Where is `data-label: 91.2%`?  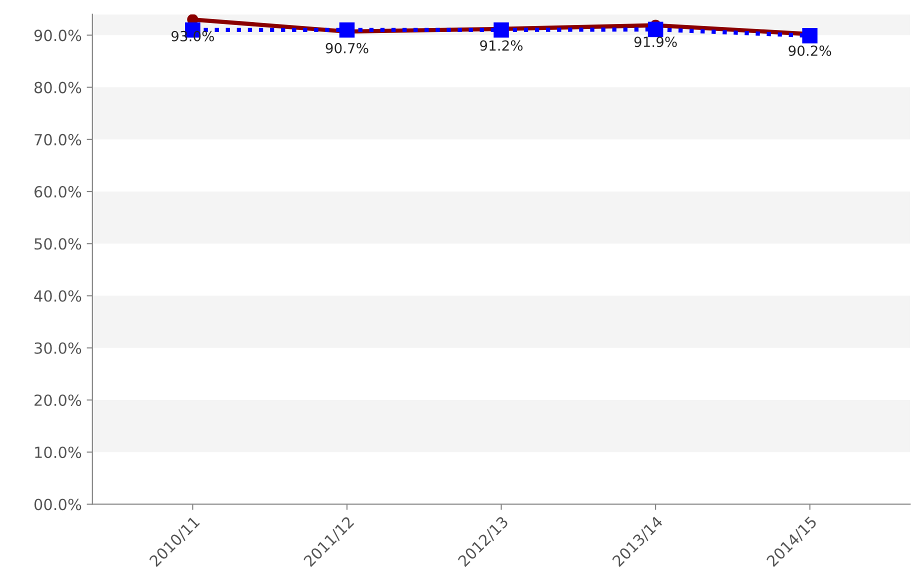
data-label: 91.2% is located at coordinates (501, 45).